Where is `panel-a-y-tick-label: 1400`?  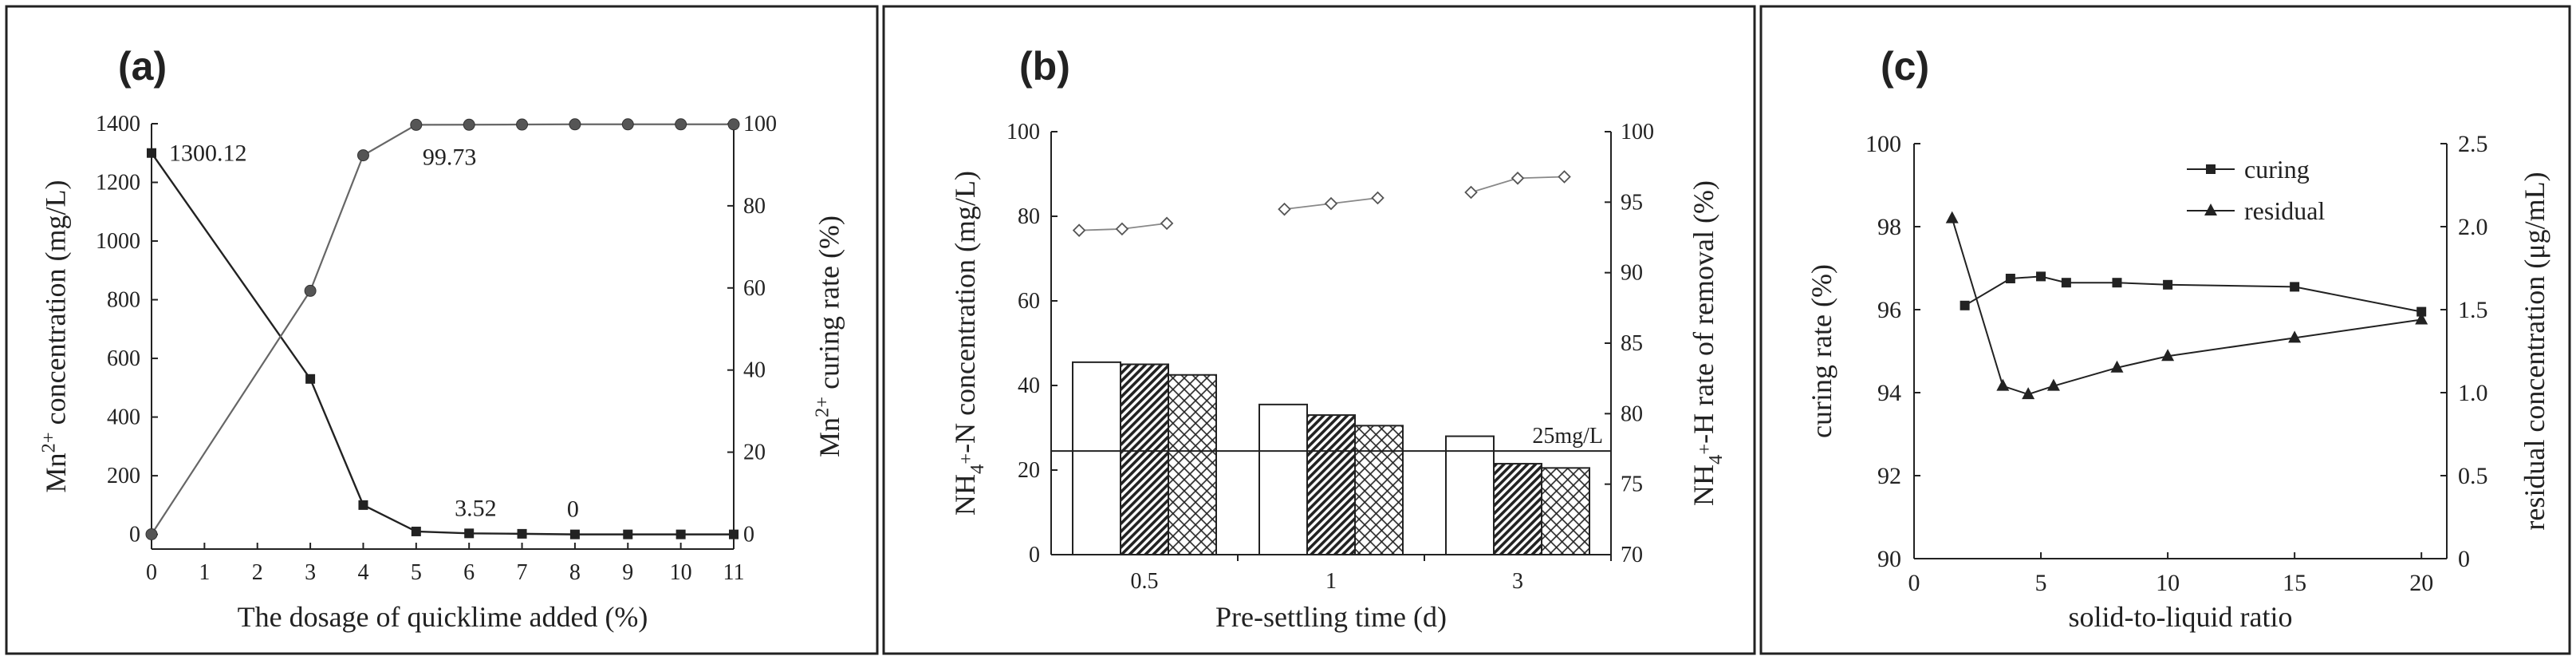
panel-a-y-tick-label: 1400 is located at coordinates (118, 124).